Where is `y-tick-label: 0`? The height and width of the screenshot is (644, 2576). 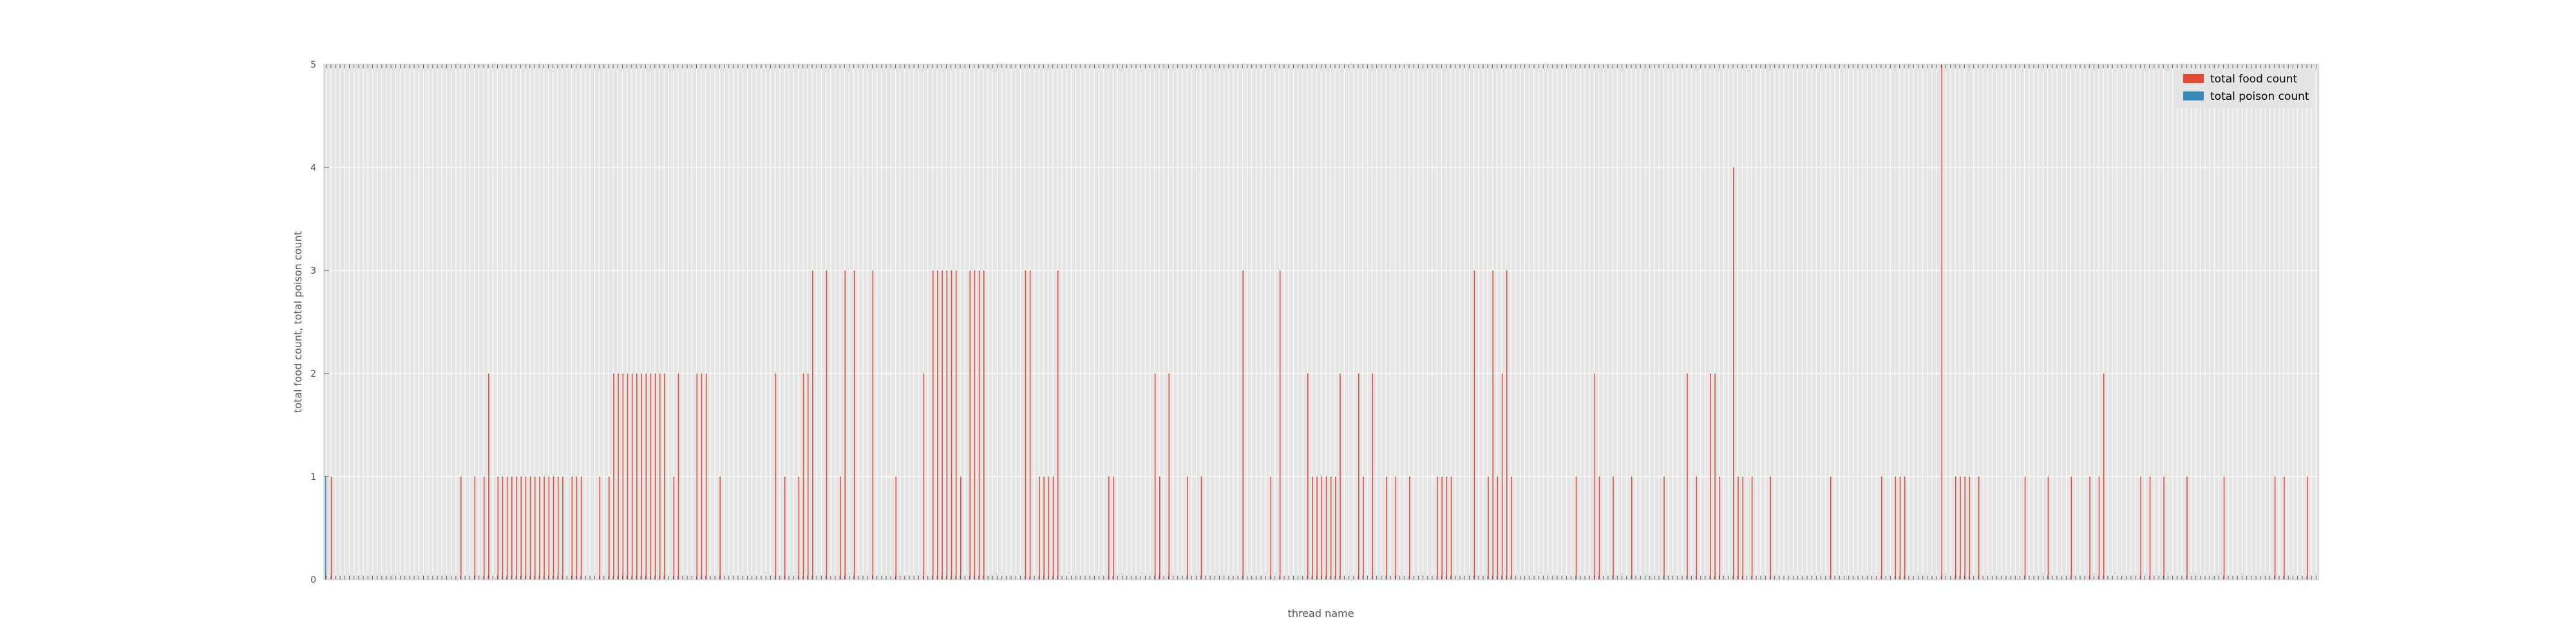
y-tick-label: 0 is located at coordinates (313, 580).